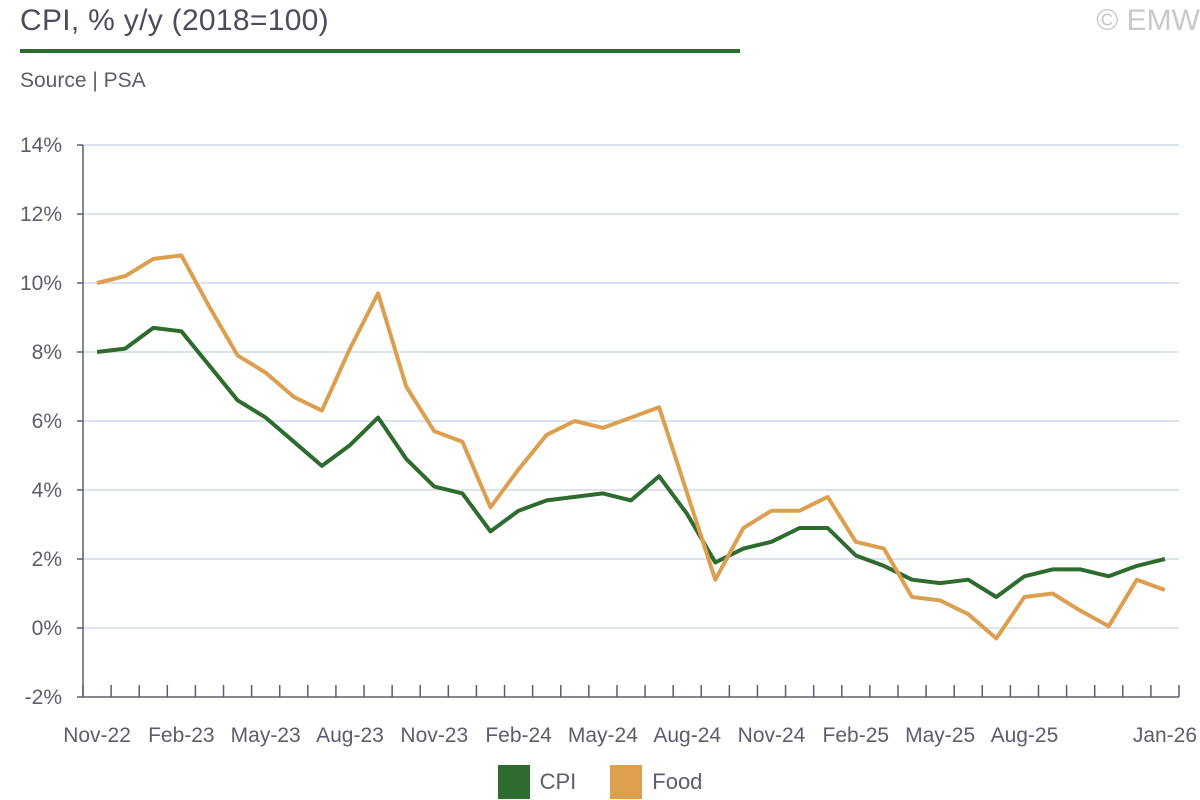 The width and height of the screenshot is (1200, 800). I want to click on y-tick-label: 6%, so click(47, 421).